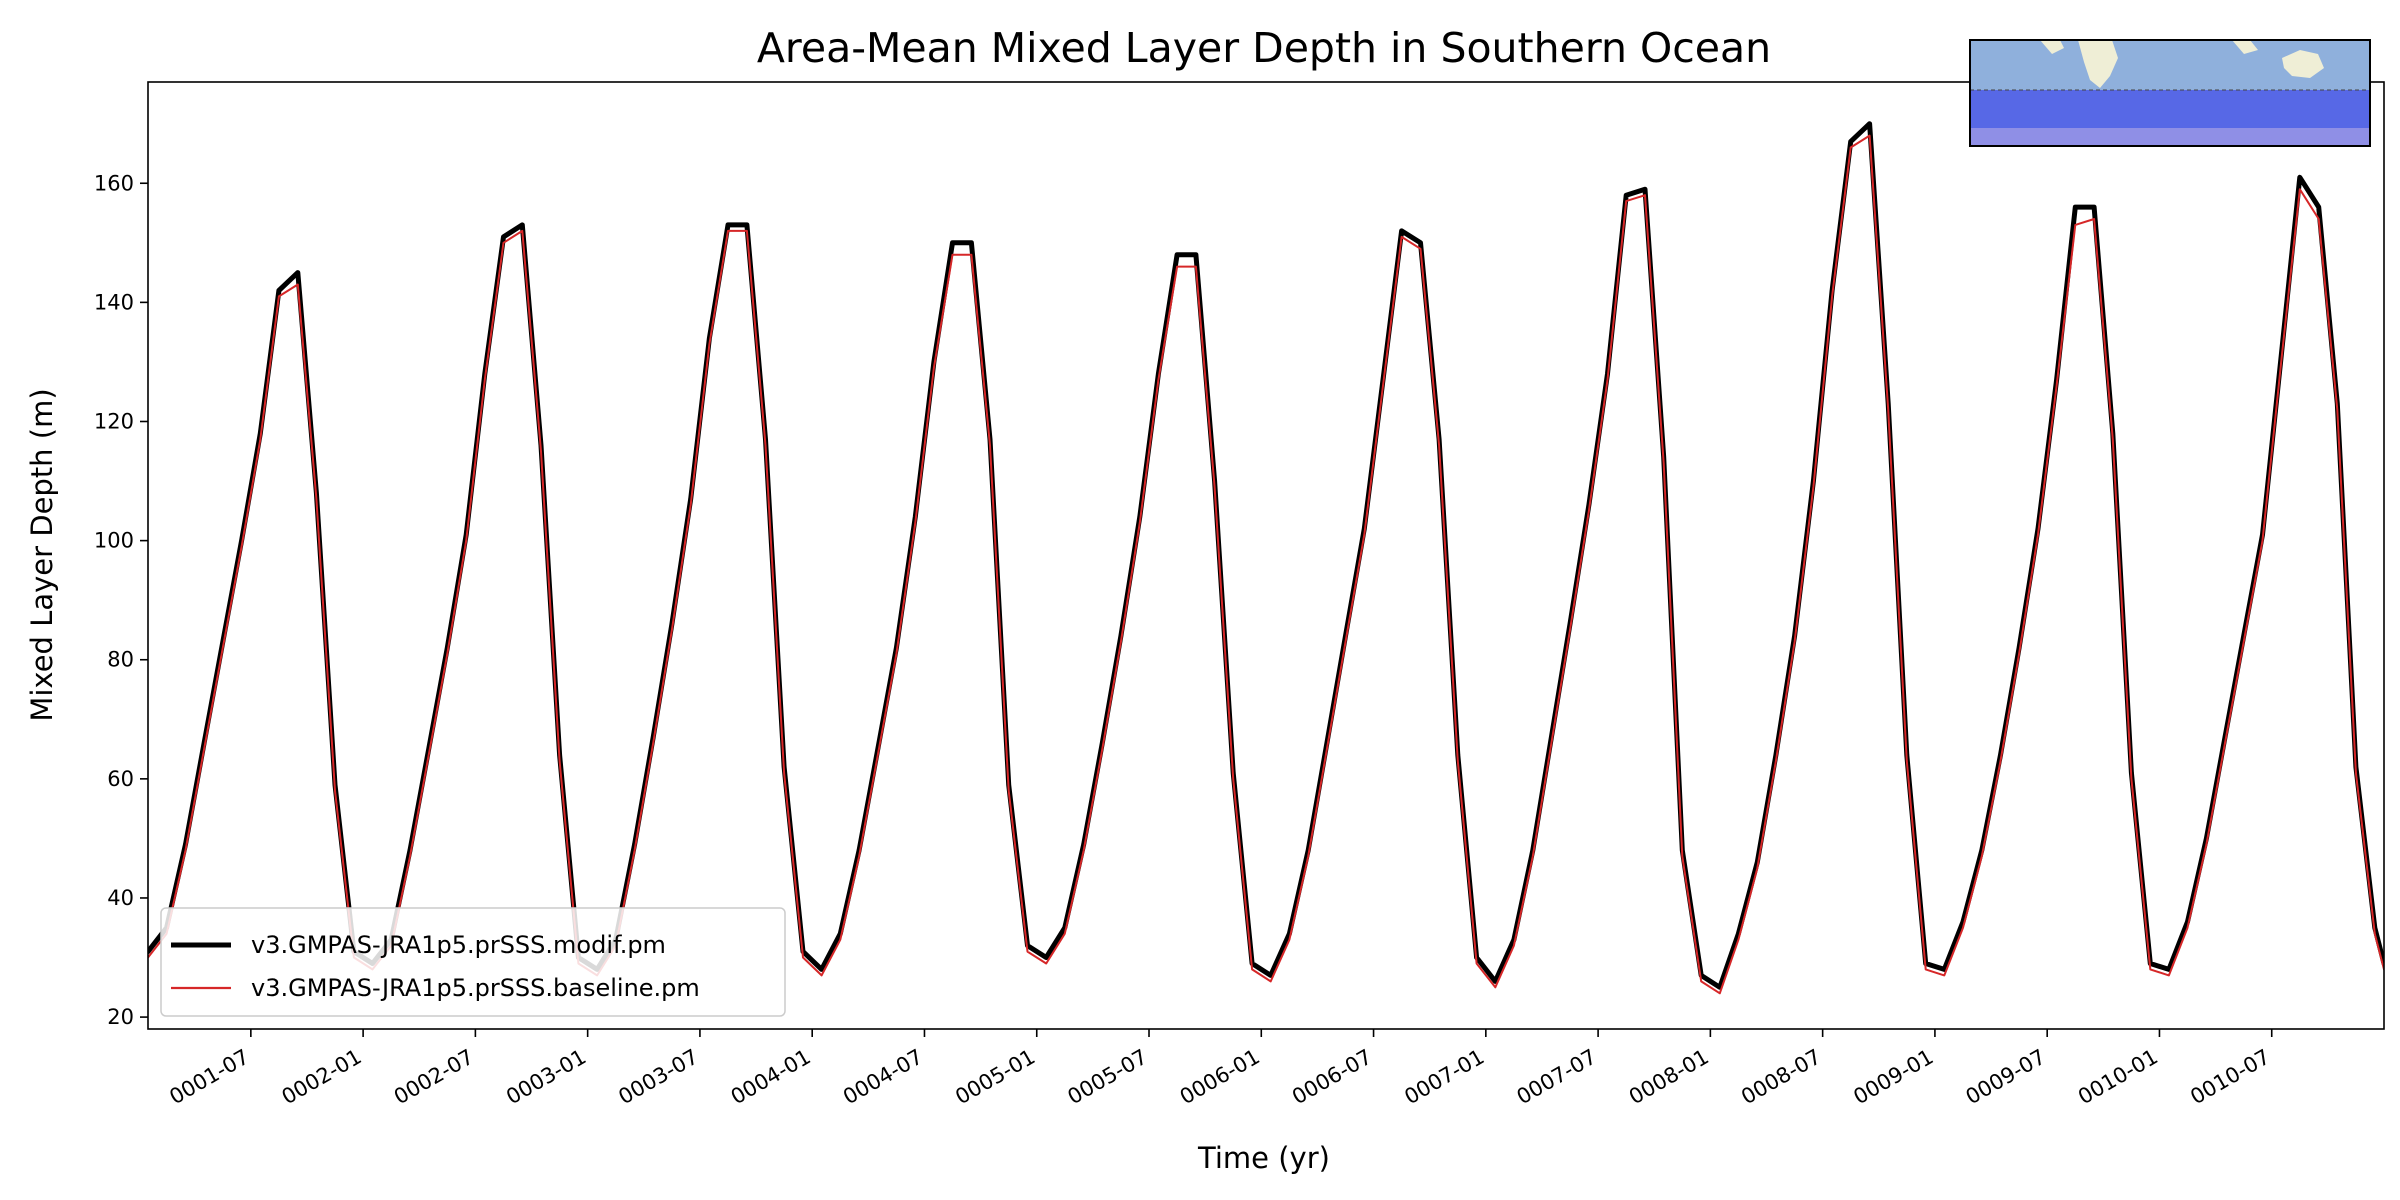 The width and height of the screenshot is (2400, 1200). What do you see at coordinates (120, 898) in the screenshot?
I see `y-tick-label: 40` at bounding box center [120, 898].